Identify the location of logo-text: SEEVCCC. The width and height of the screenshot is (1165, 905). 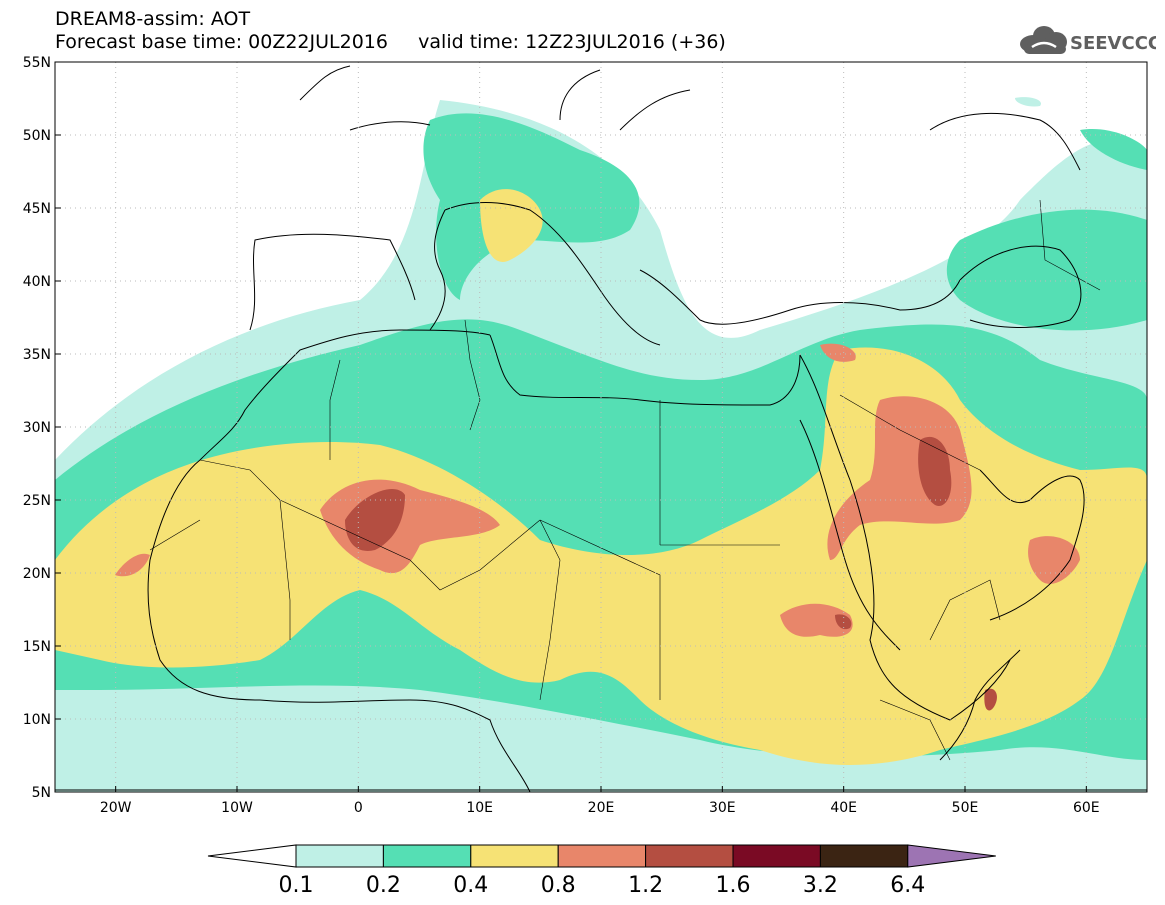
(1113, 43).